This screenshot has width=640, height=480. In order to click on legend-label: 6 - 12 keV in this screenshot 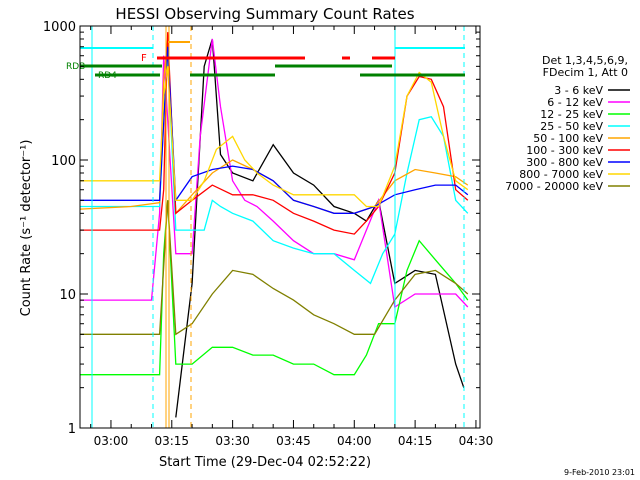, I will do `click(575, 102)`.